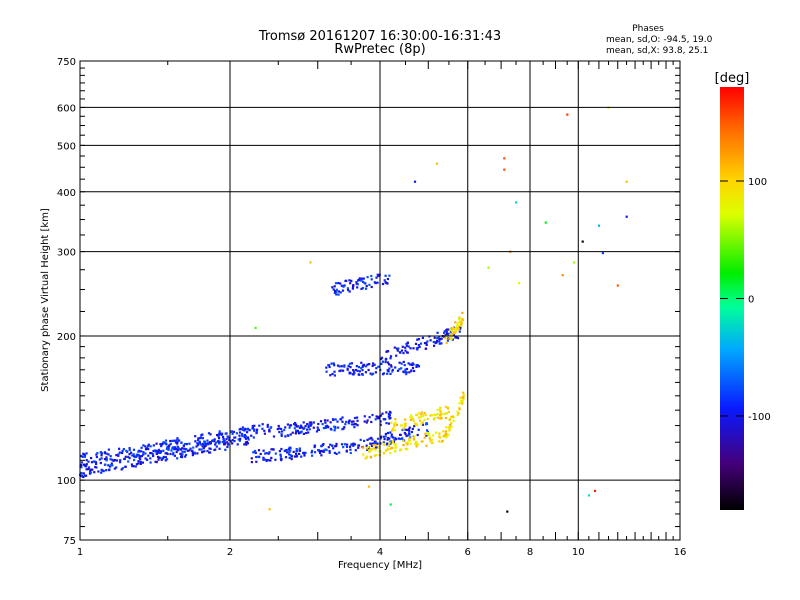  Describe the element at coordinates (230, 552) in the screenshot. I see `x-tick-label: 2` at that location.